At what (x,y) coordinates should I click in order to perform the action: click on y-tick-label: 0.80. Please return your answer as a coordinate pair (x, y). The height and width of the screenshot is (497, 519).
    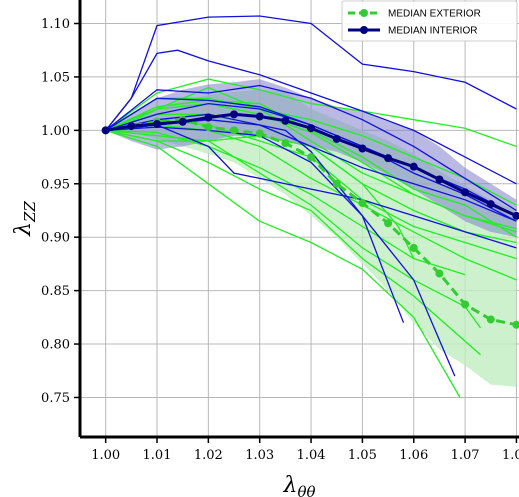
    Looking at the image, I should click on (55, 345).